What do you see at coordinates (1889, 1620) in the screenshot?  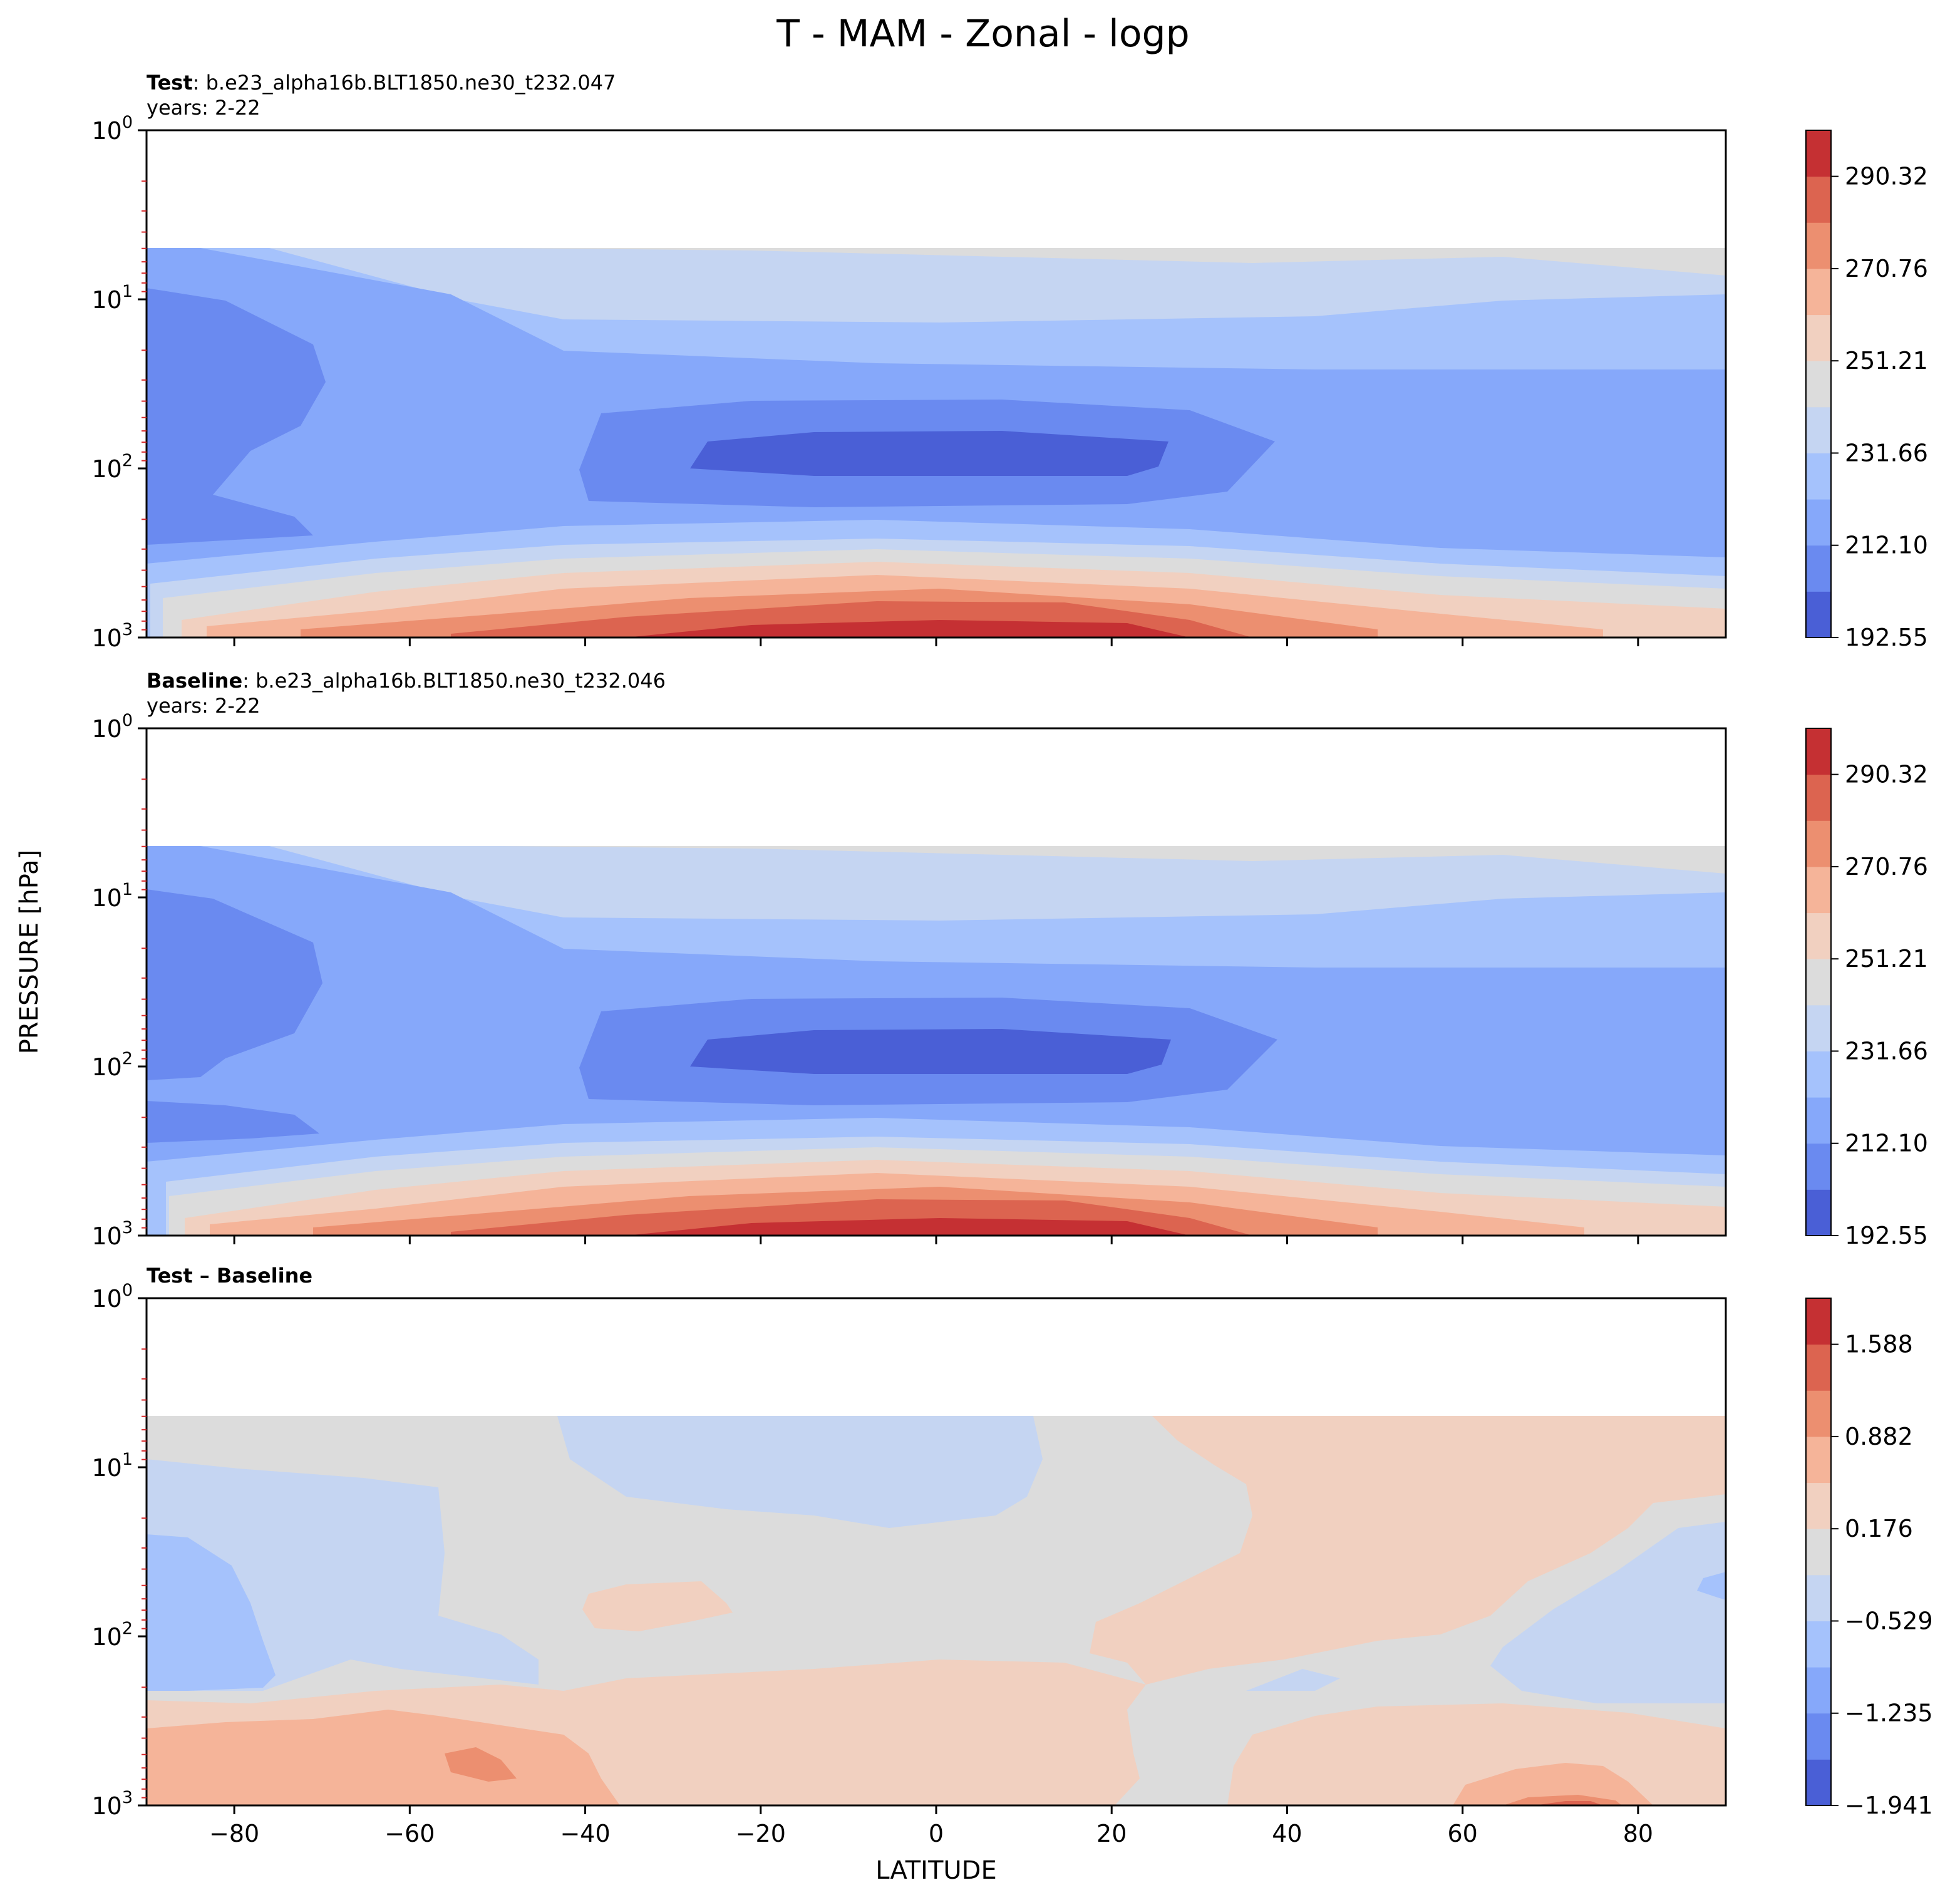 I see `colorbar-tick-label: −0.529` at bounding box center [1889, 1620].